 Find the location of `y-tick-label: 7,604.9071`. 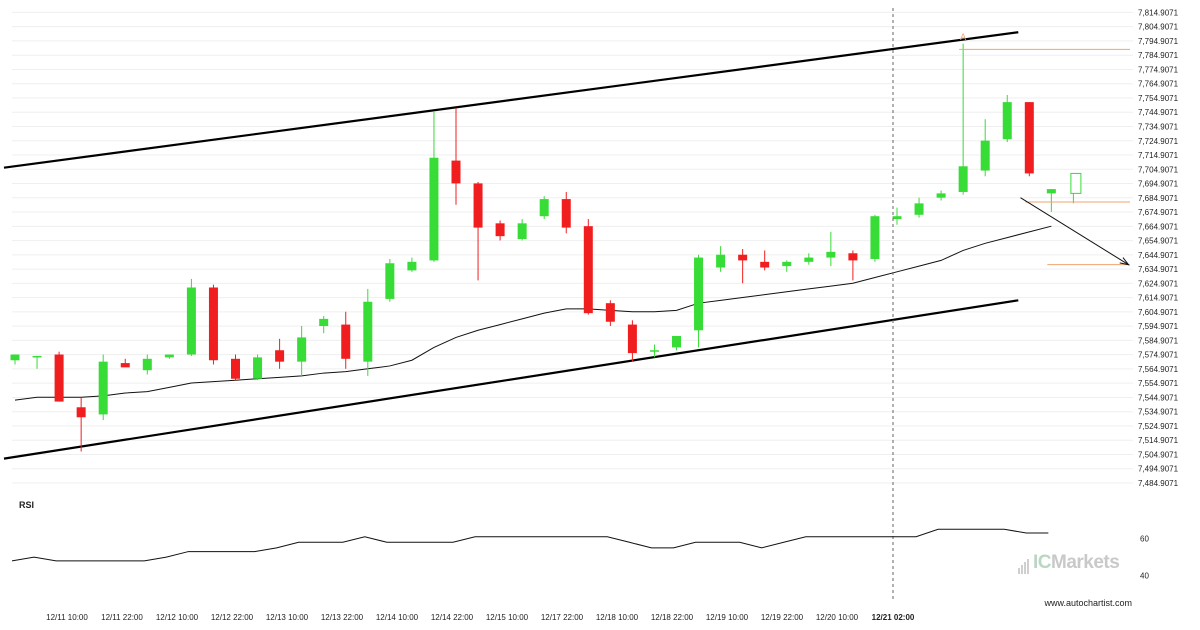

y-tick-label: 7,604.9071 is located at coordinates (1158, 312).